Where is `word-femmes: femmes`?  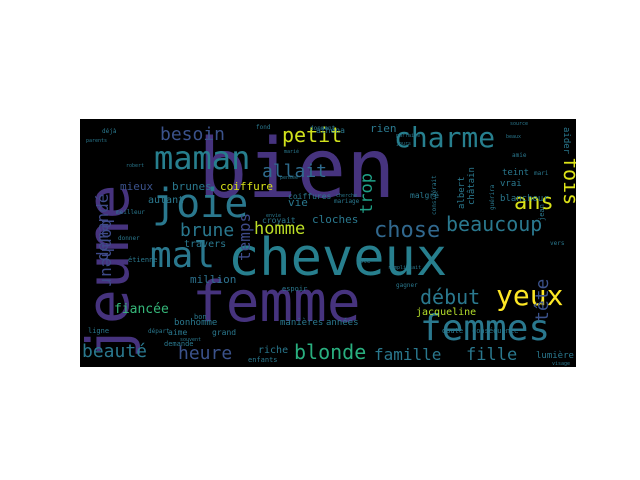
word-femmes: femmes is located at coordinates (485, 328).